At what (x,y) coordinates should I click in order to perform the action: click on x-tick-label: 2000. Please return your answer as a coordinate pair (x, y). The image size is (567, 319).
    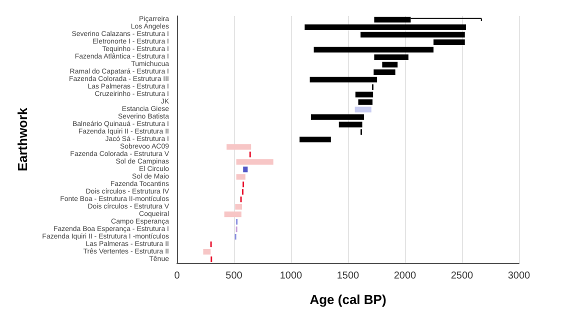
    Looking at the image, I should click on (405, 276).